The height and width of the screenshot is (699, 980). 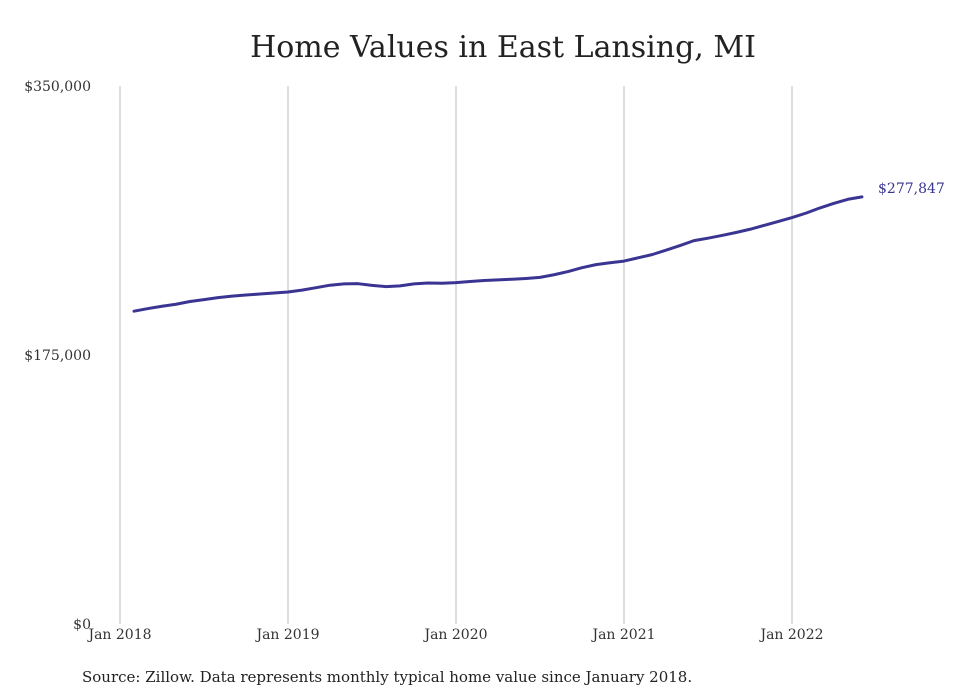 What do you see at coordinates (118, 635) in the screenshot?
I see `x-tick-label: Jan 2018` at bounding box center [118, 635].